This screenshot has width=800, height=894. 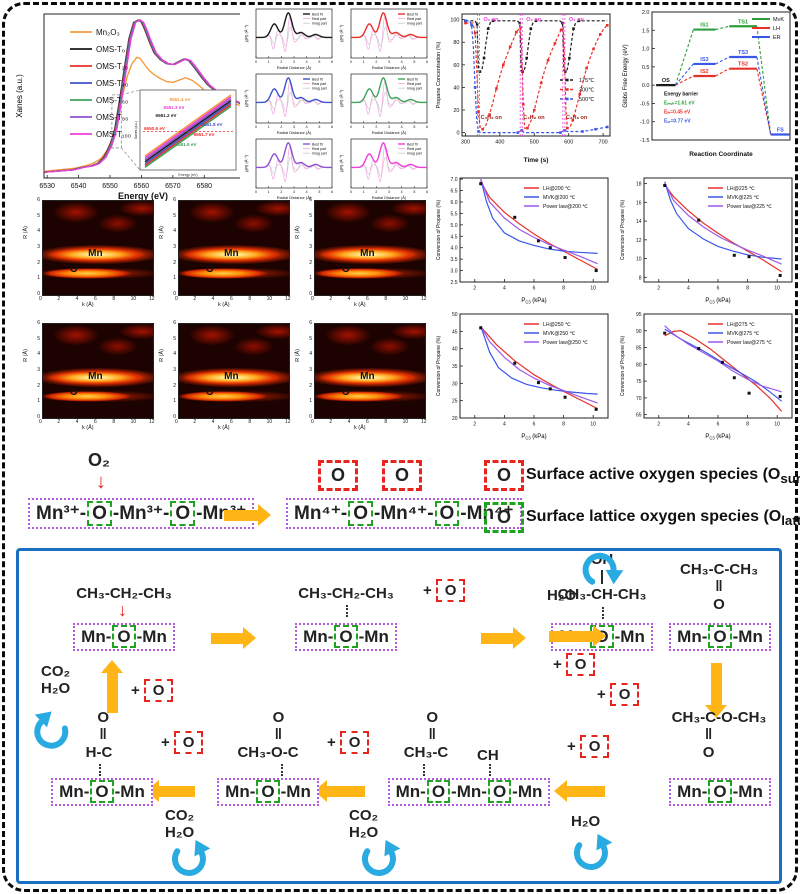 What do you see at coordinates (133, 422) in the screenshot?
I see `tick-label: 10` at bounding box center [133, 422].